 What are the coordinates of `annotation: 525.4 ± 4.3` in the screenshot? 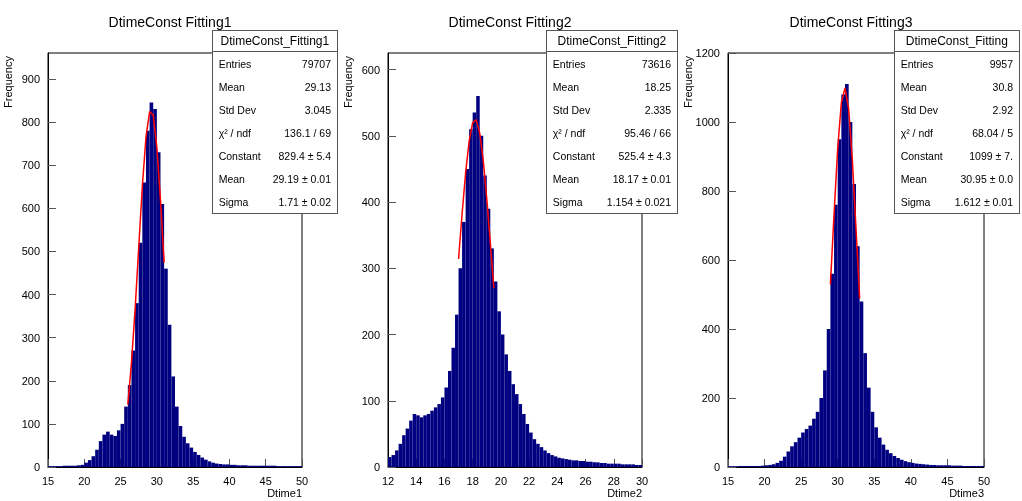 It's located at (644, 156).